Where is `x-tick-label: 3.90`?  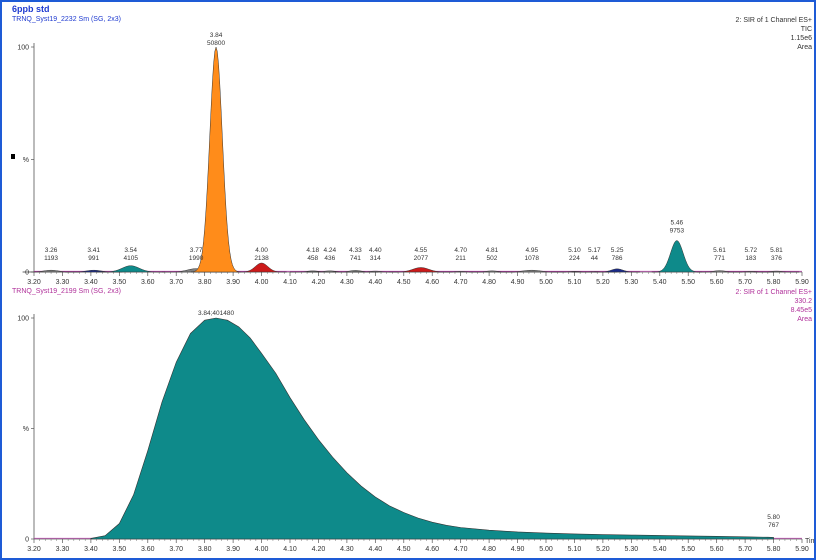
x-tick-label: 3.90 is located at coordinates (233, 282).